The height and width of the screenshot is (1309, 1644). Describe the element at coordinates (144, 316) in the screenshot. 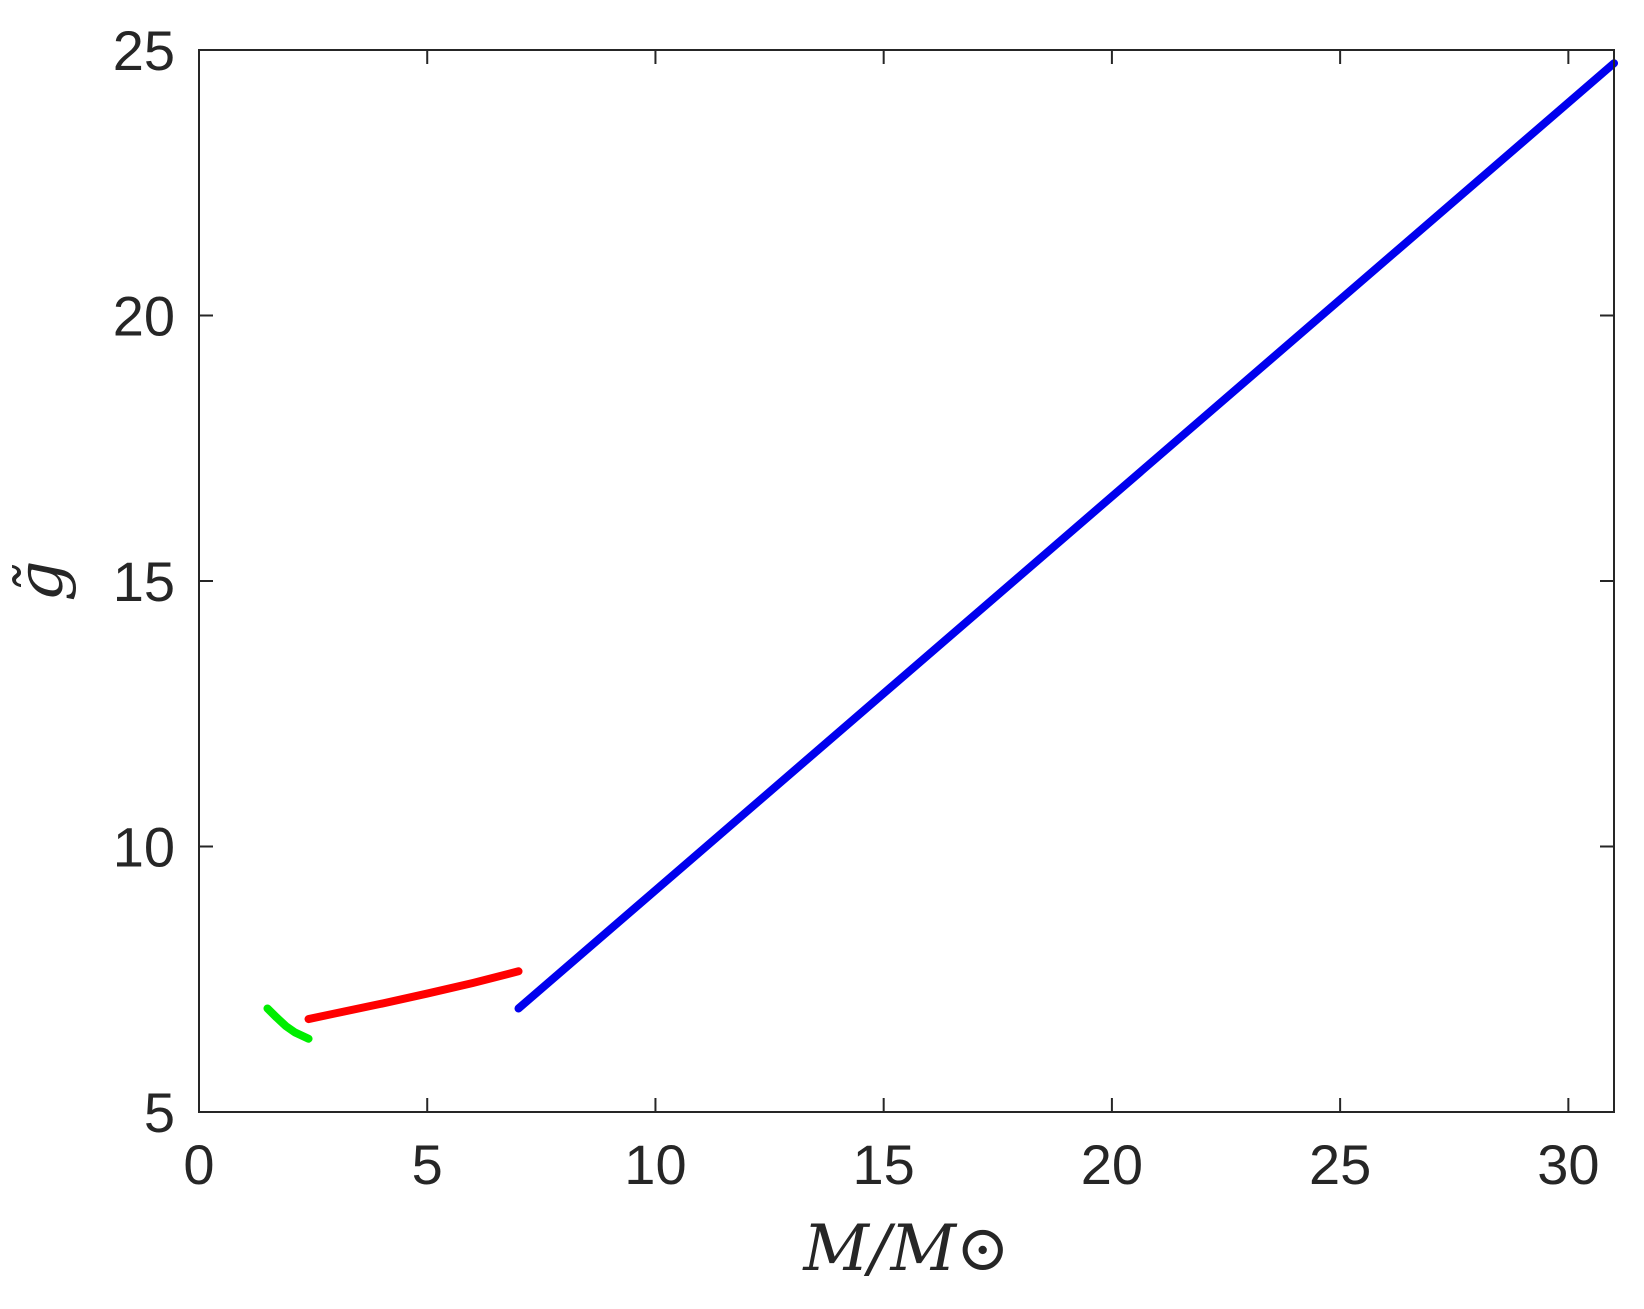

I see `y-tick-label: 20` at that location.